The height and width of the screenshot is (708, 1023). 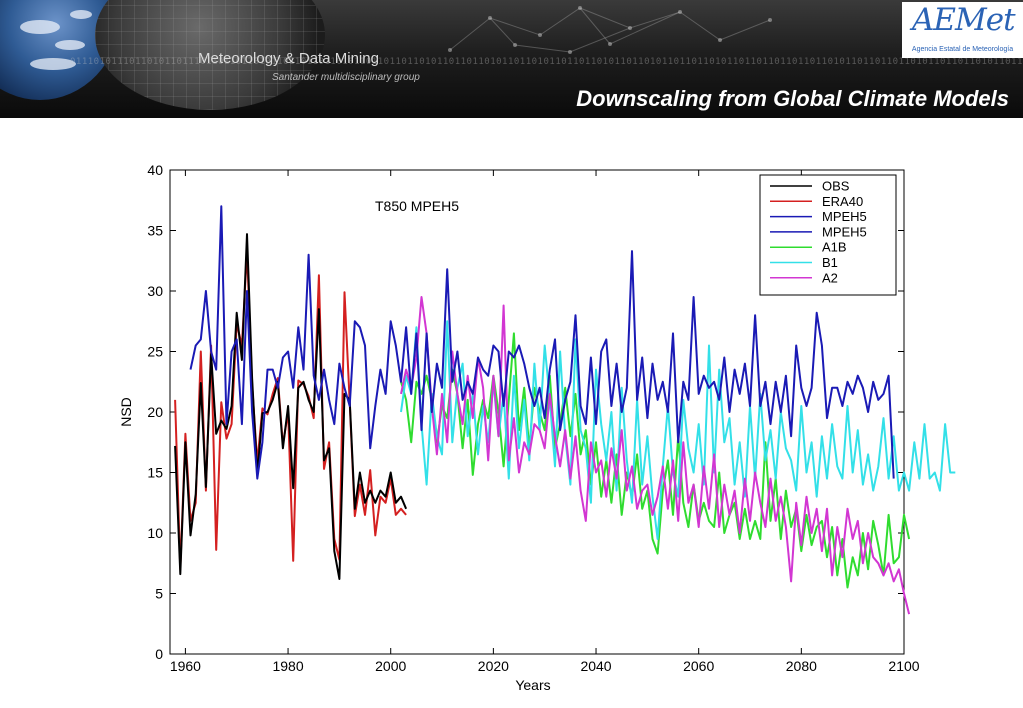 I want to click on y-tick-label: 15, so click(x=155, y=473).